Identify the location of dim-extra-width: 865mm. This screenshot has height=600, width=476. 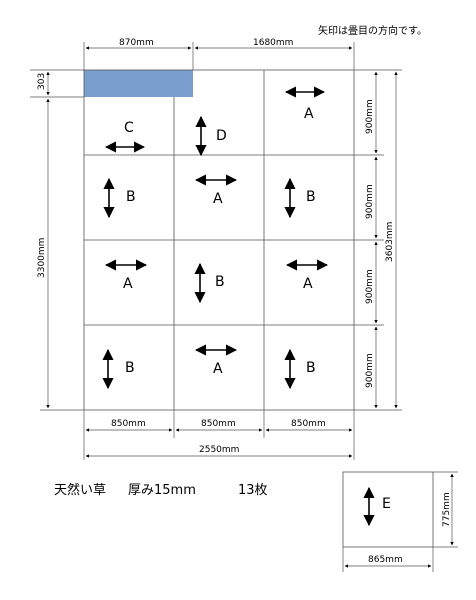
(385, 560).